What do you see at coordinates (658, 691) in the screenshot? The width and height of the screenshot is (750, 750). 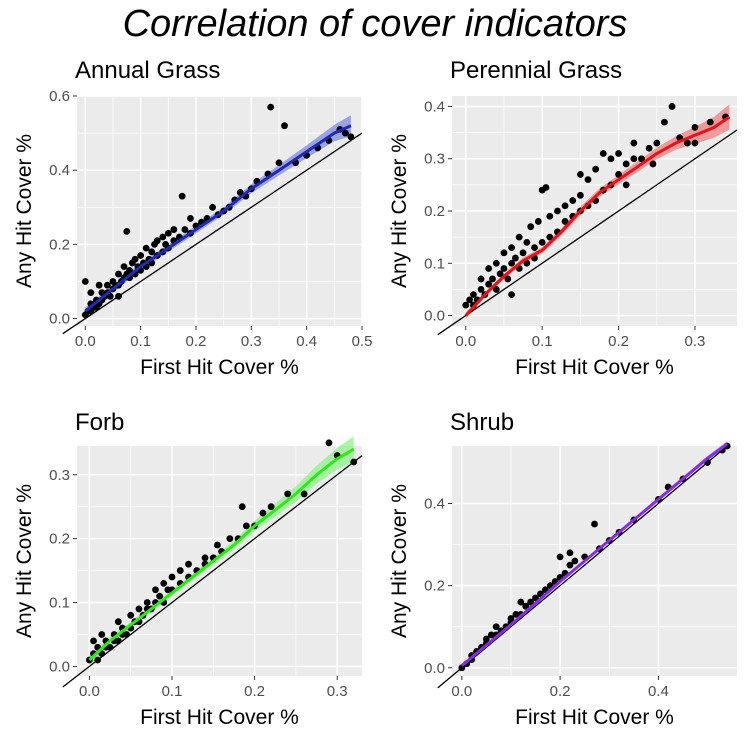 I see `x-tick-label: 0.4` at bounding box center [658, 691].